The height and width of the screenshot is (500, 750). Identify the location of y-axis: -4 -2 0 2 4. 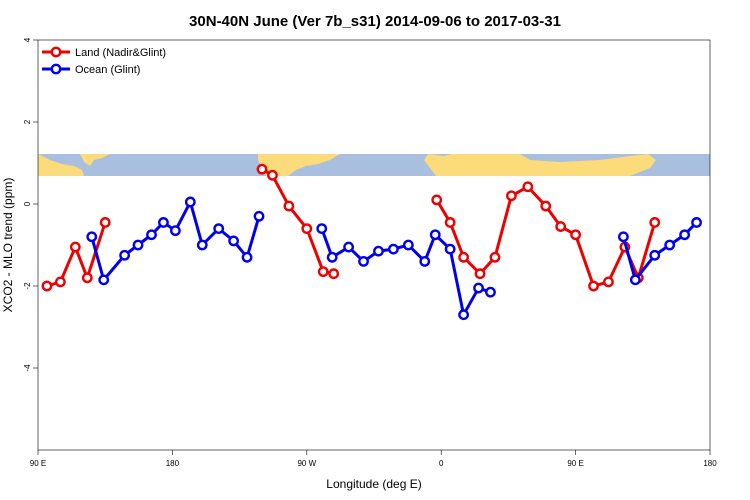
(30, 204).